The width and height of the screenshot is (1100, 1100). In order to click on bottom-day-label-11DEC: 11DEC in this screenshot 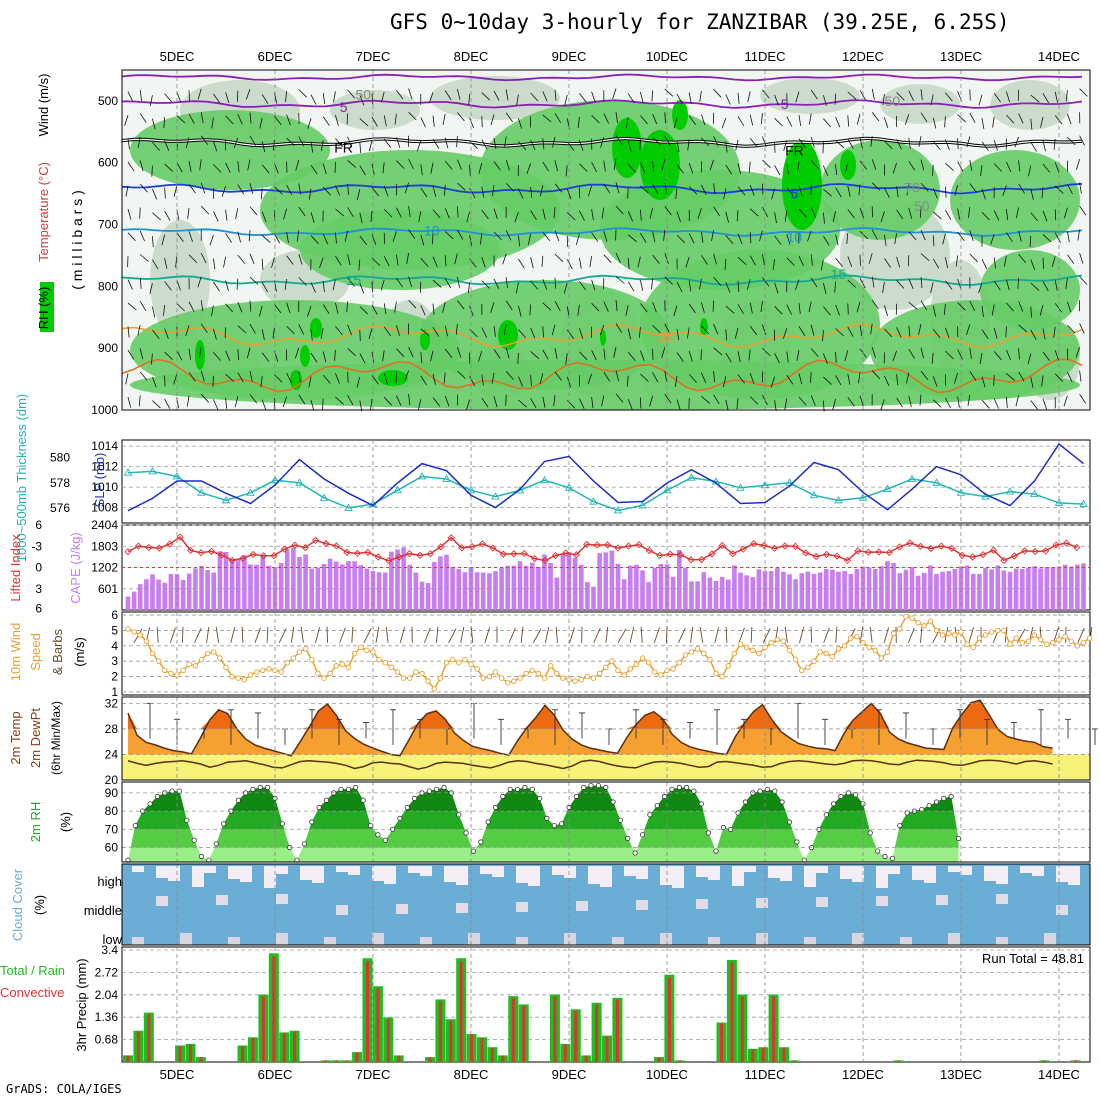, I will do `click(765, 1074)`.